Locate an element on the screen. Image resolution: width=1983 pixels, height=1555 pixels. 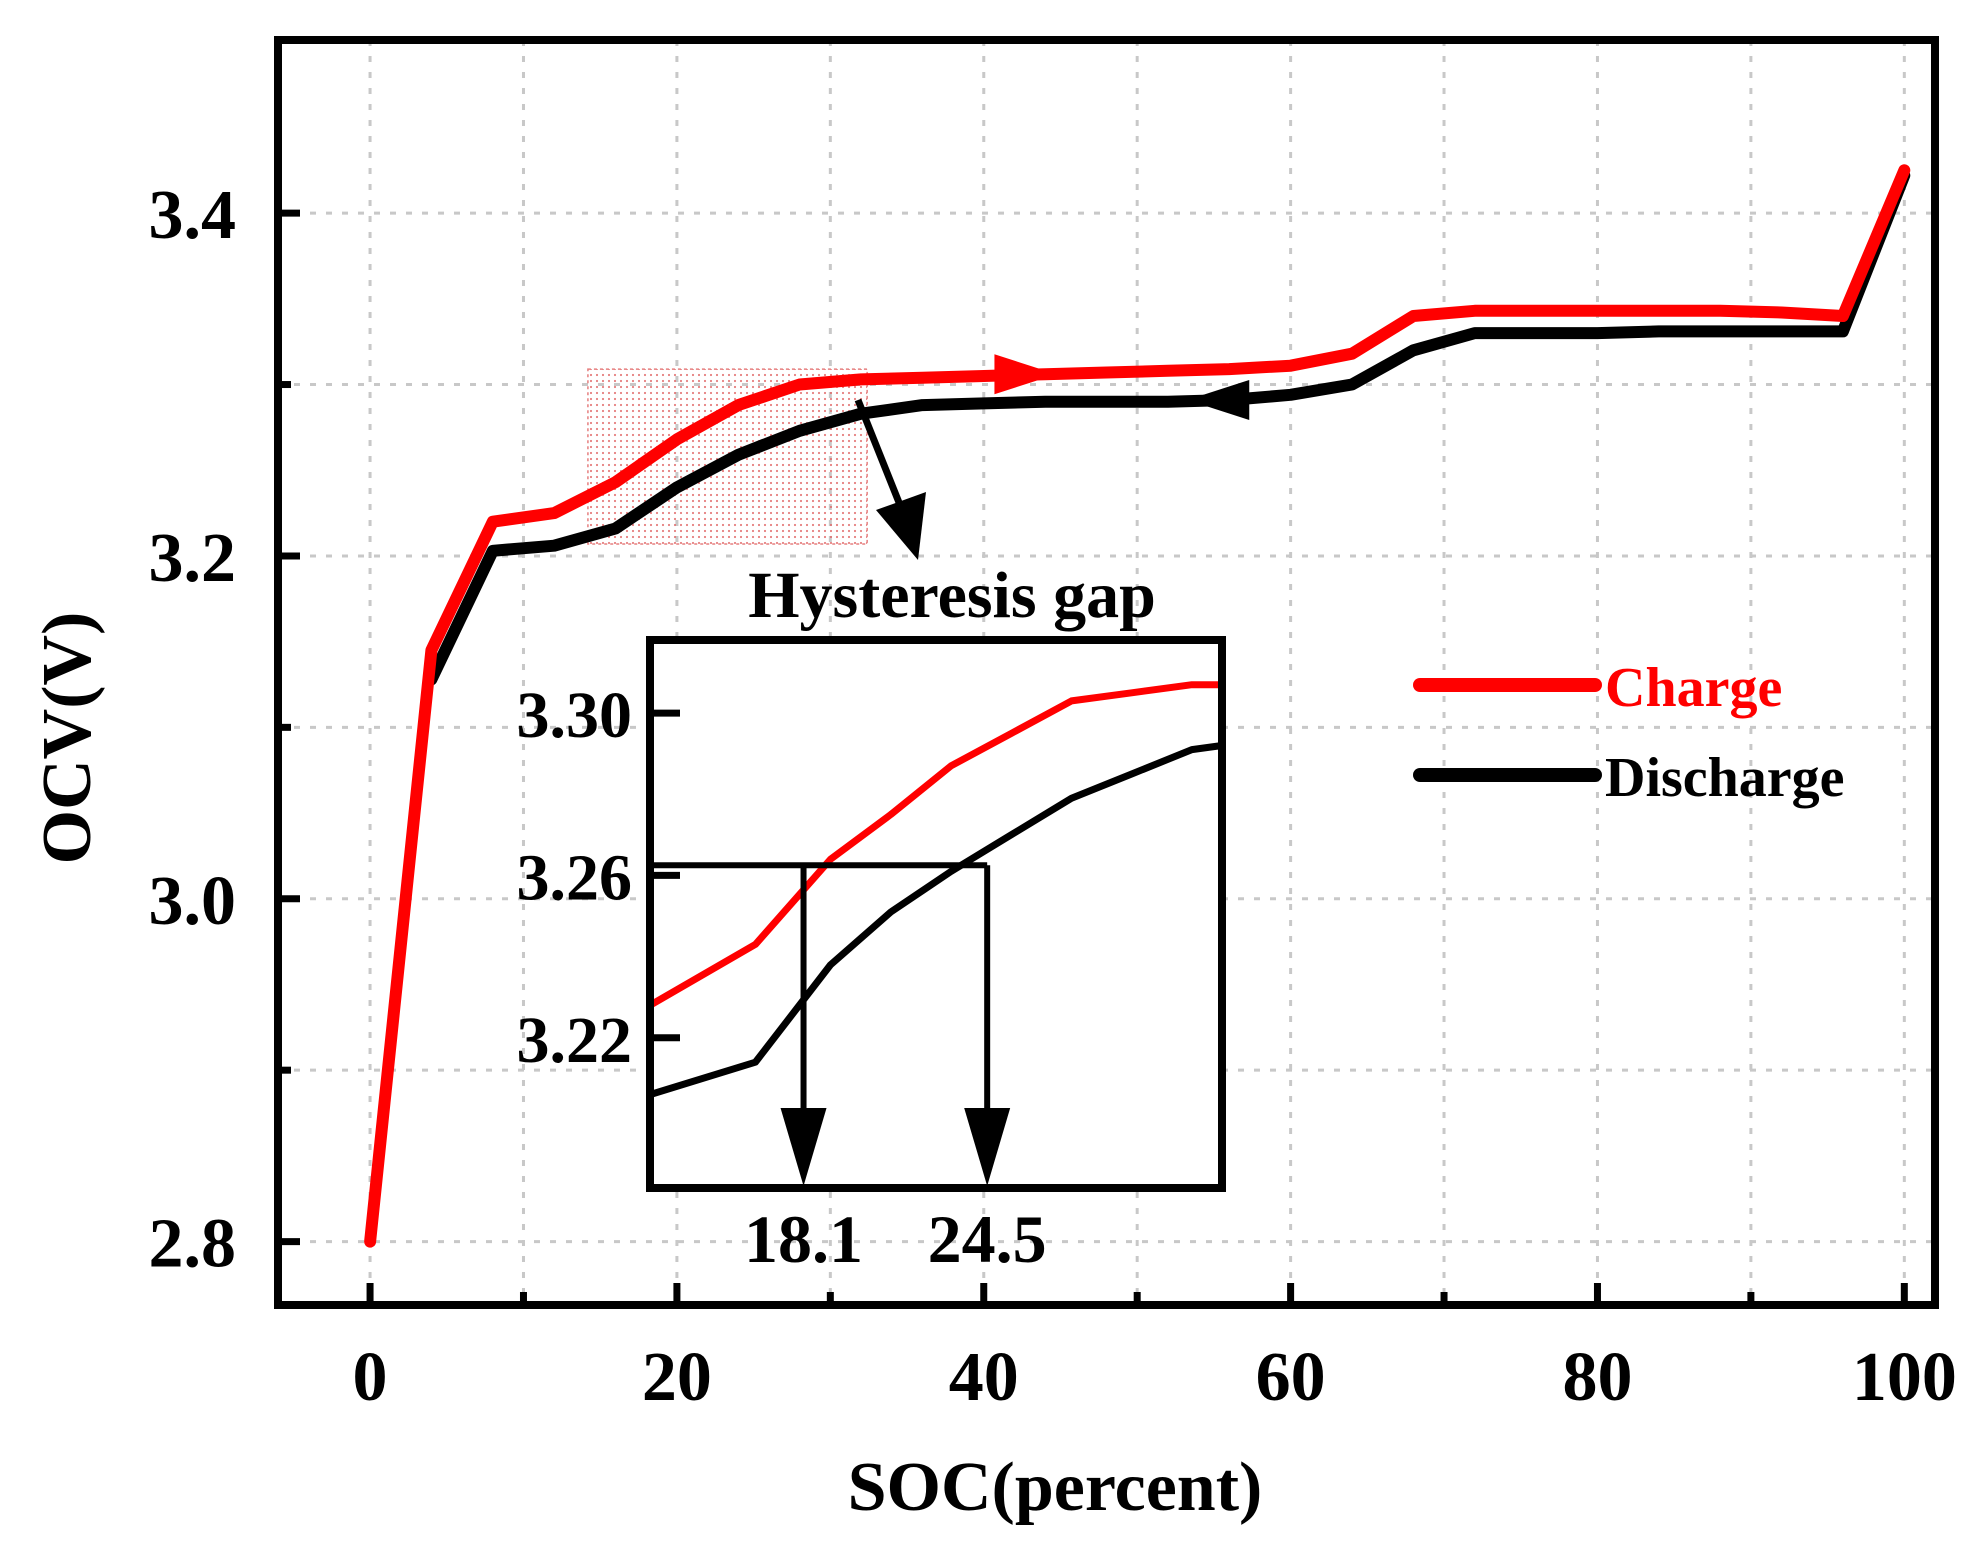
x-tick-label: 40 is located at coordinates (984, 1377).